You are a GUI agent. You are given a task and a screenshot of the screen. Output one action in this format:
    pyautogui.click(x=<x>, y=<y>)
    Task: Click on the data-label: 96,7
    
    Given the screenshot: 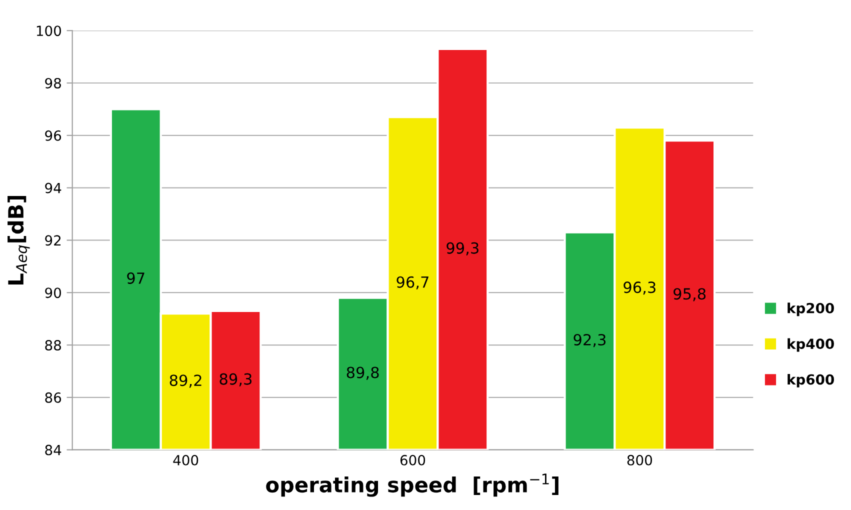 What is the action you would take?
    pyautogui.click(x=412, y=283)
    